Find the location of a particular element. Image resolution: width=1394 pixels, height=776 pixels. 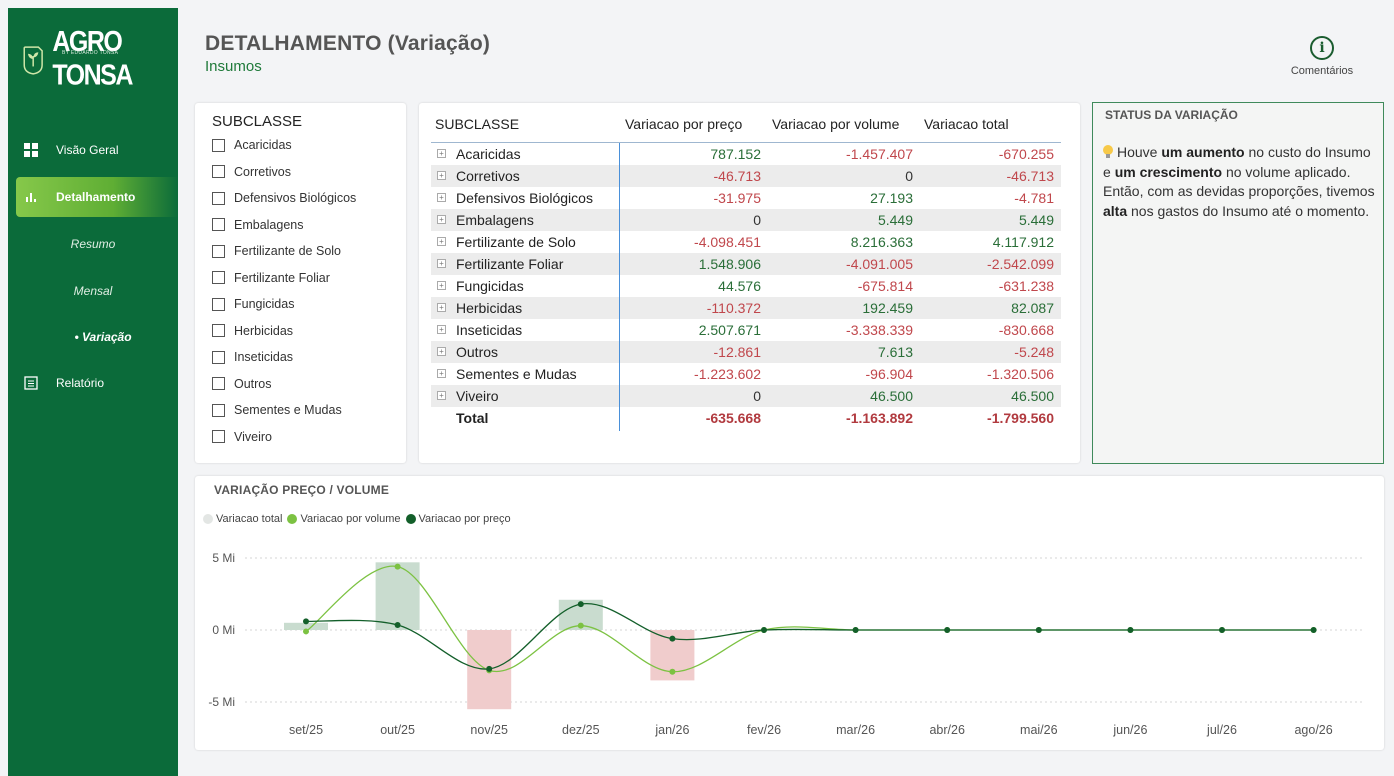

slicer-option: Inseticidas is located at coordinates (252, 357).